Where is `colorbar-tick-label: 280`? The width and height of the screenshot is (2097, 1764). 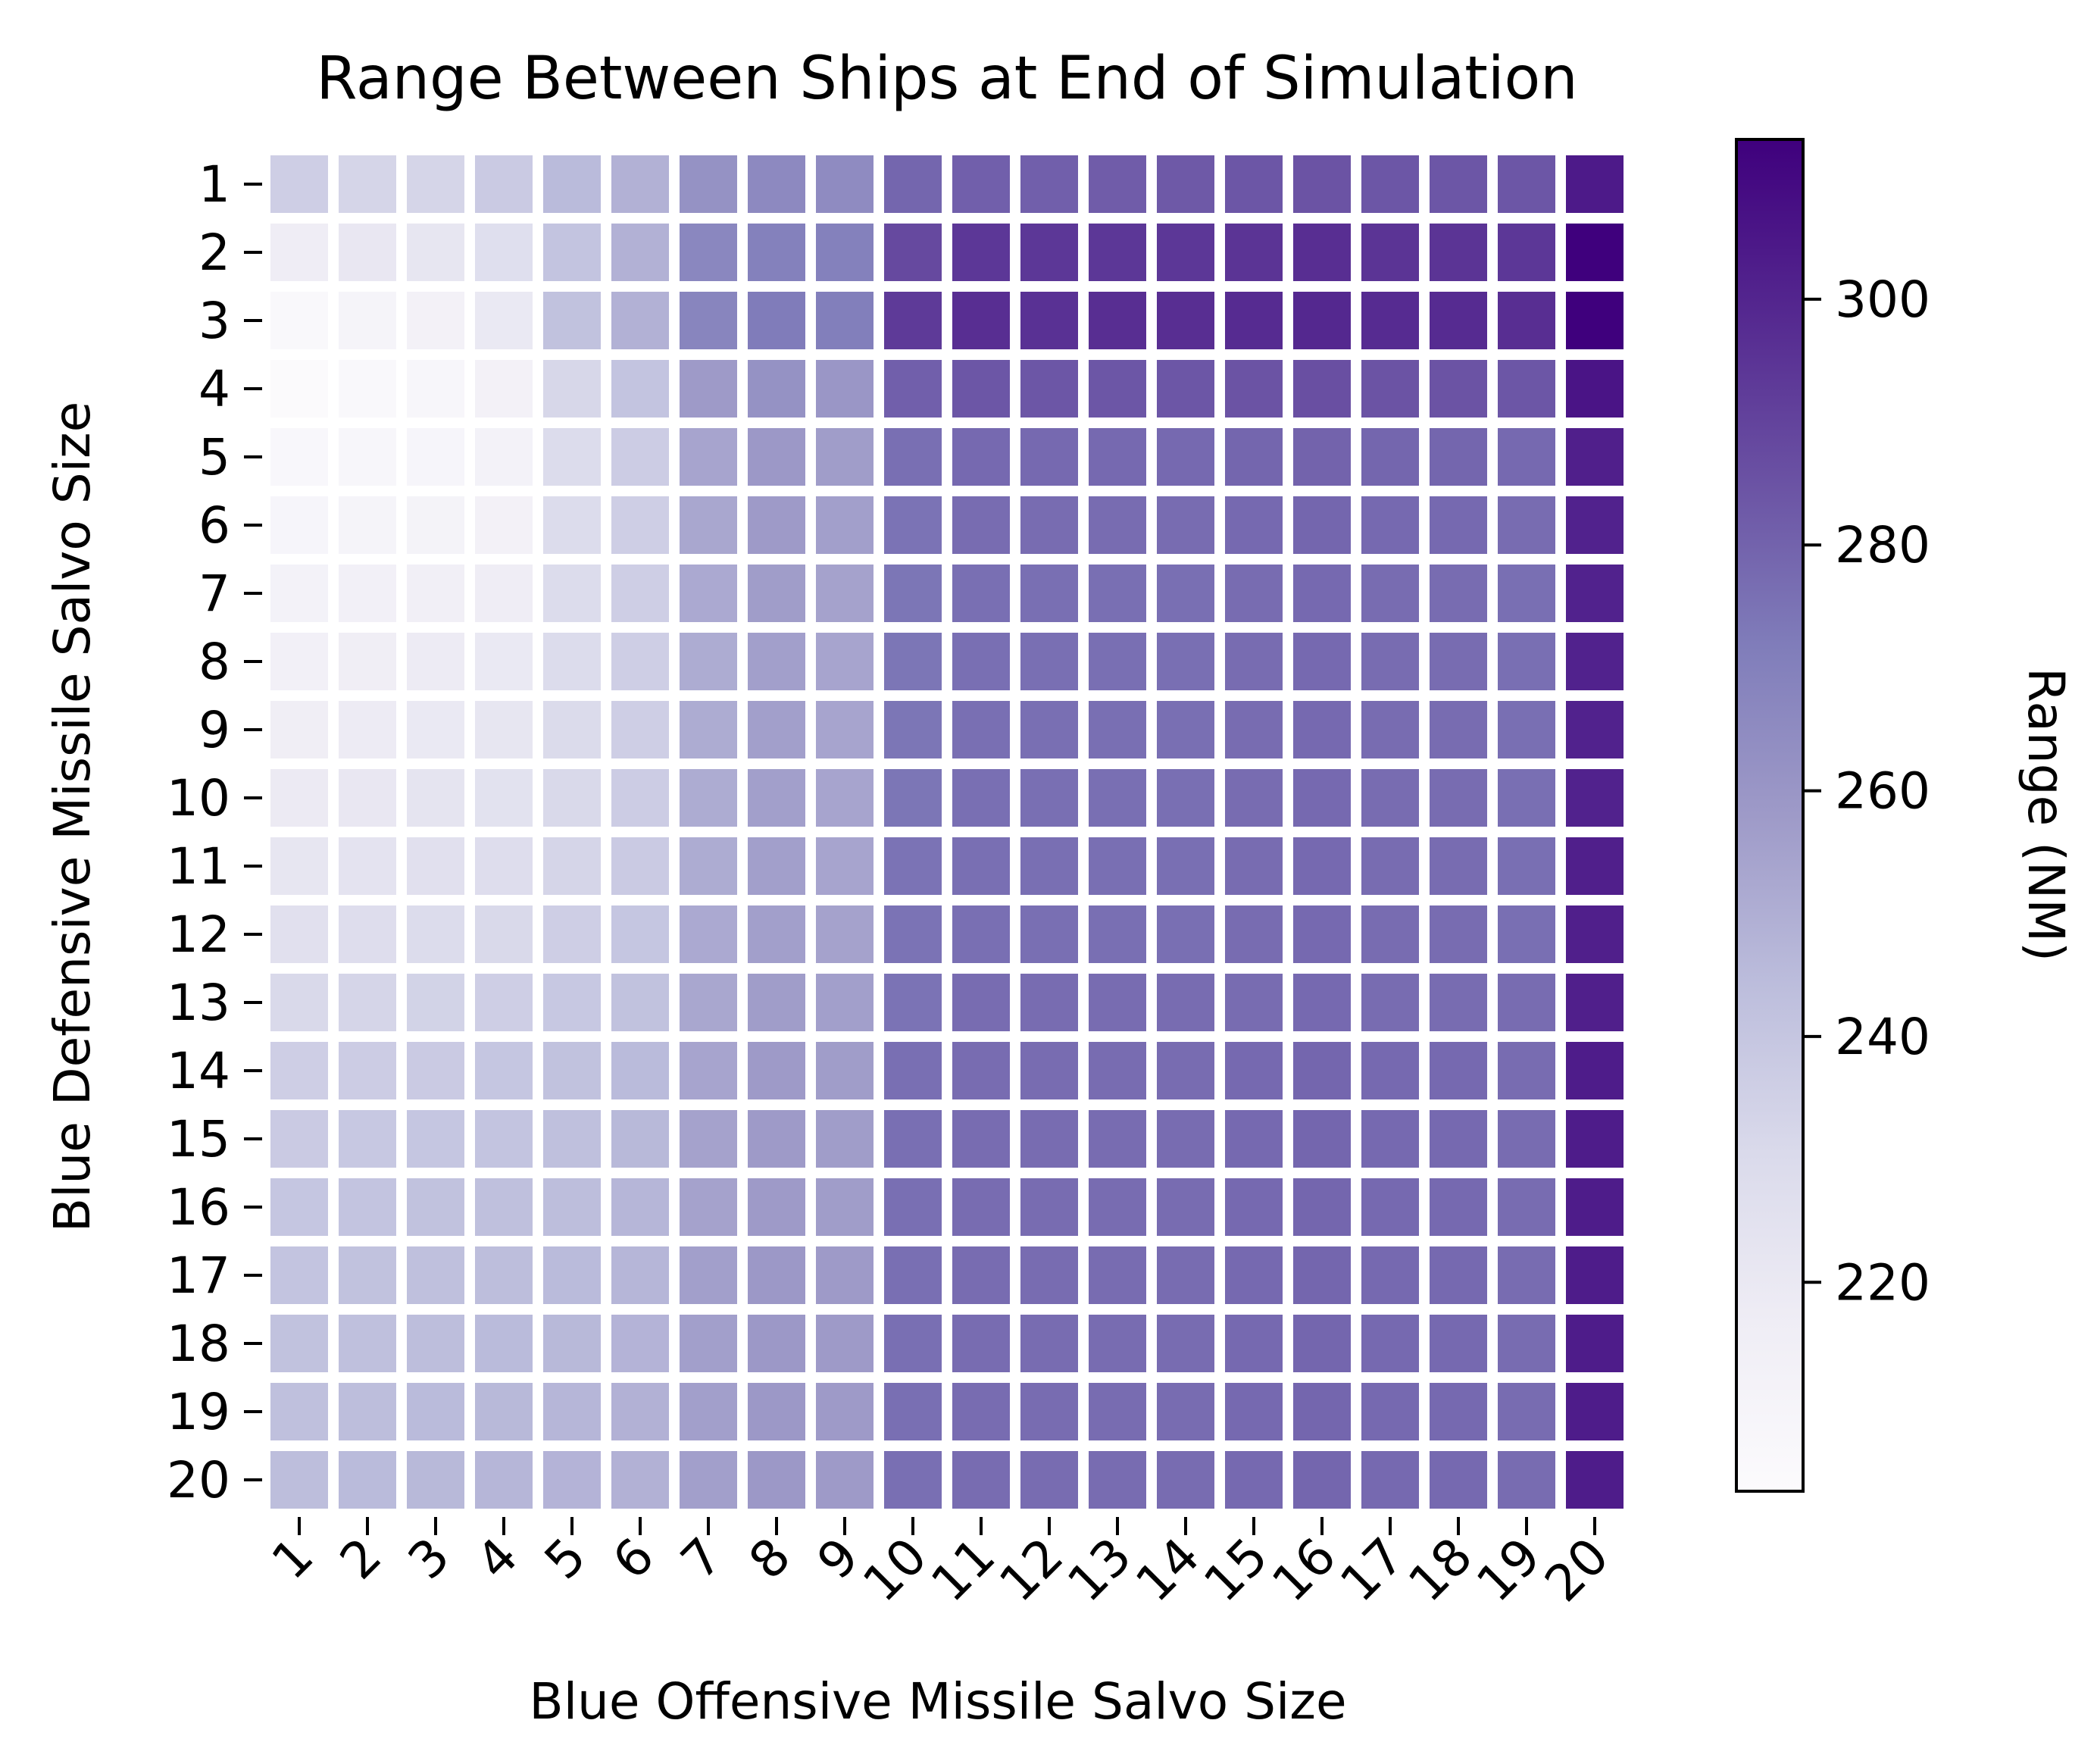 colorbar-tick-label: 280 is located at coordinates (1883, 545).